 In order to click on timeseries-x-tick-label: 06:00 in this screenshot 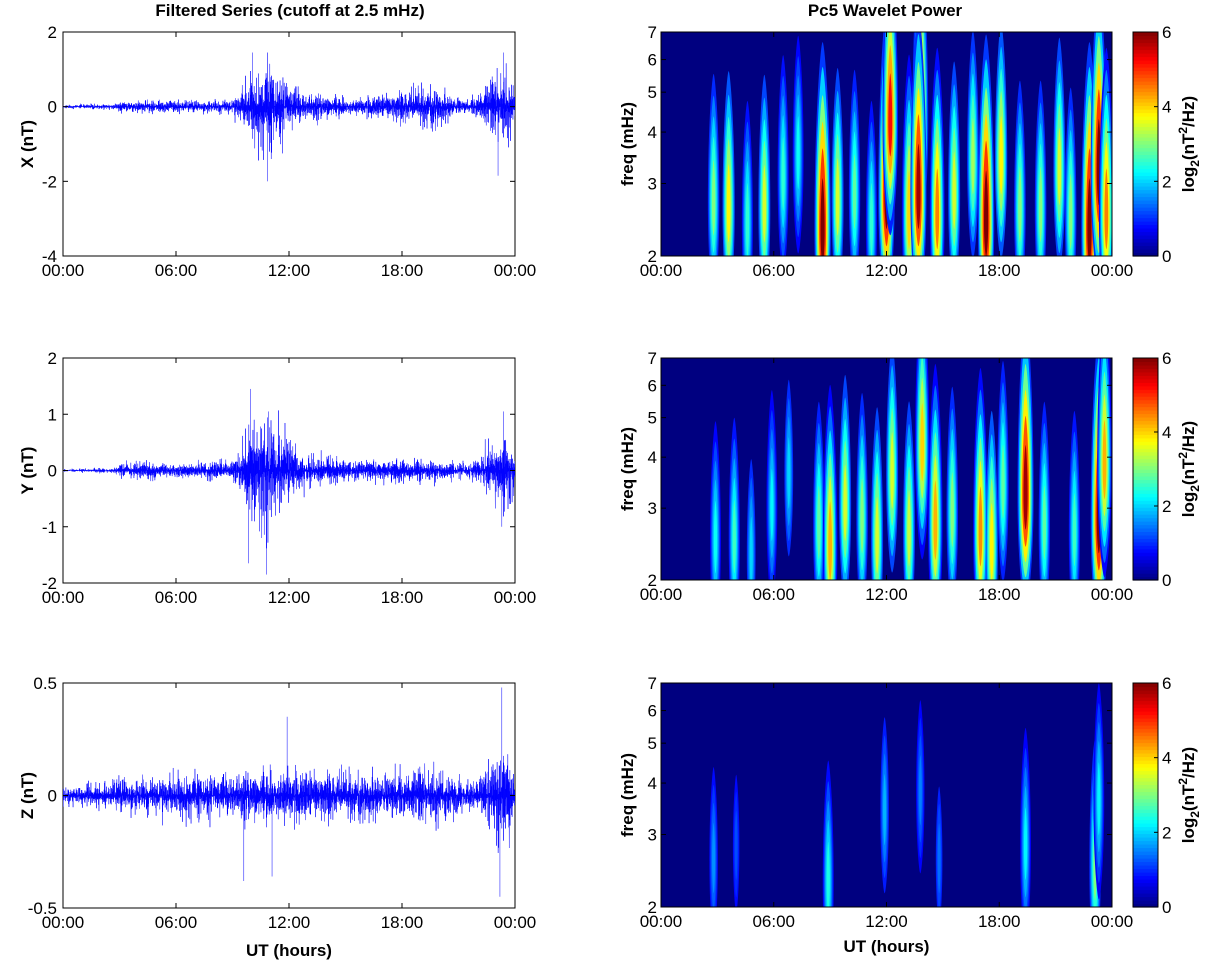, I will do `click(176, 922)`.